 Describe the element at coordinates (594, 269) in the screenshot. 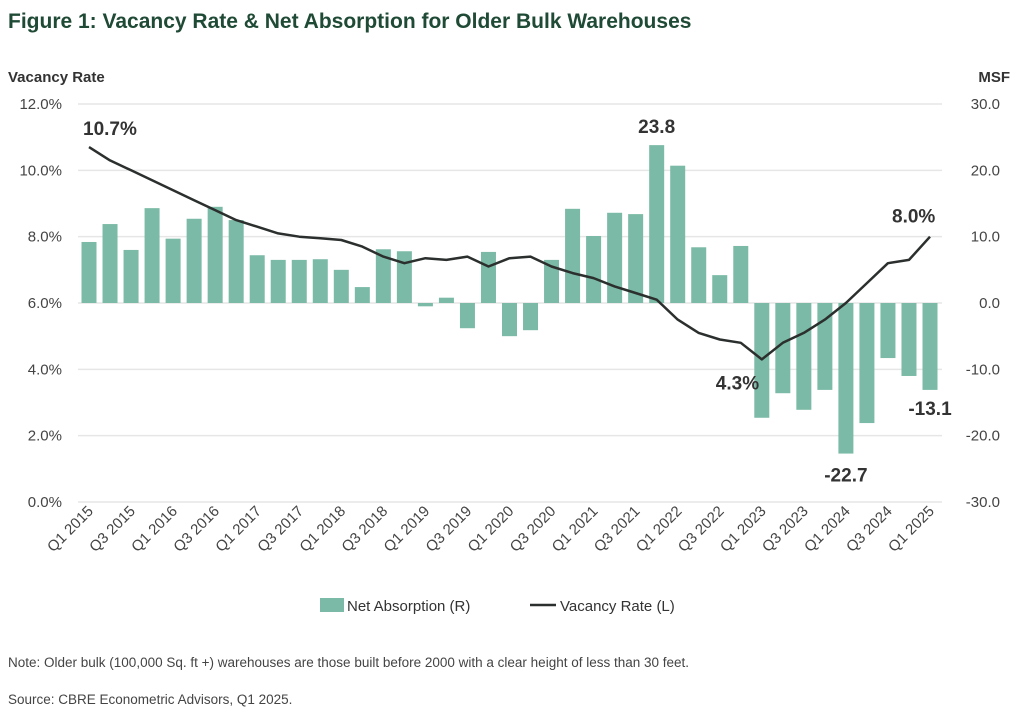

I see `bar-q1-2021` at that location.